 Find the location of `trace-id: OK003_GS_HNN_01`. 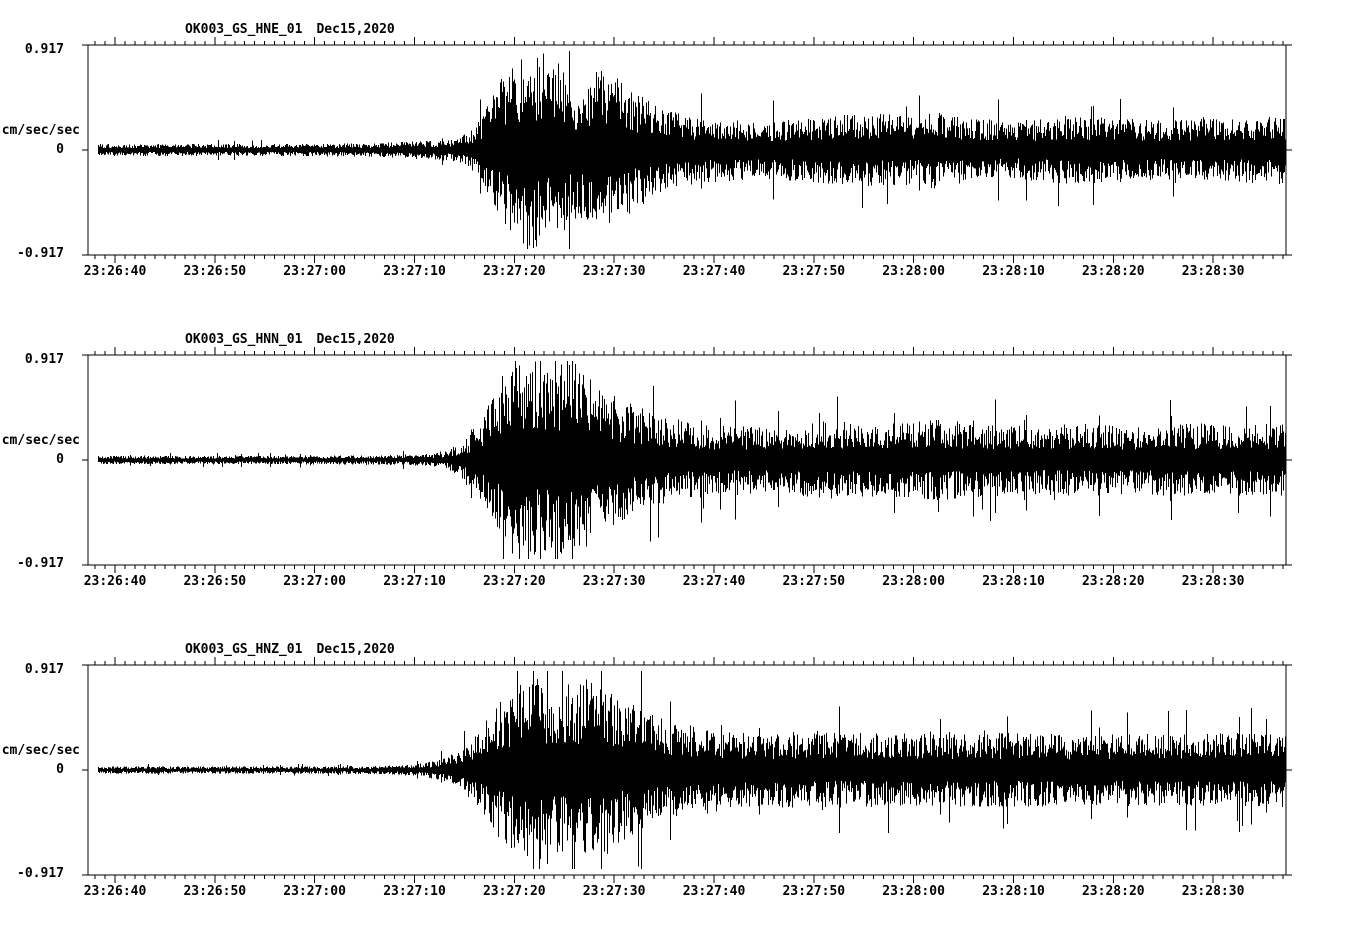

trace-id: OK003_GS_HNN_01 is located at coordinates (244, 339).